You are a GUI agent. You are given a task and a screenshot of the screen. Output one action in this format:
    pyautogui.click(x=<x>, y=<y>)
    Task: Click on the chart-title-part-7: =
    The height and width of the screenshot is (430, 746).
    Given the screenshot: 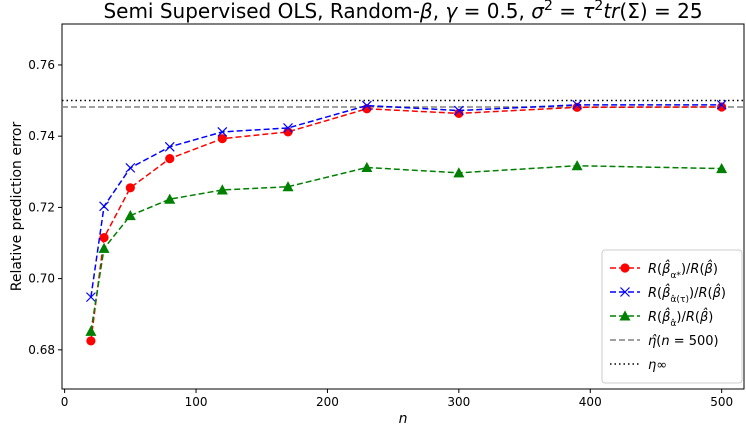 What is the action you would take?
    pyautogui.click(x=567, y=11)
    